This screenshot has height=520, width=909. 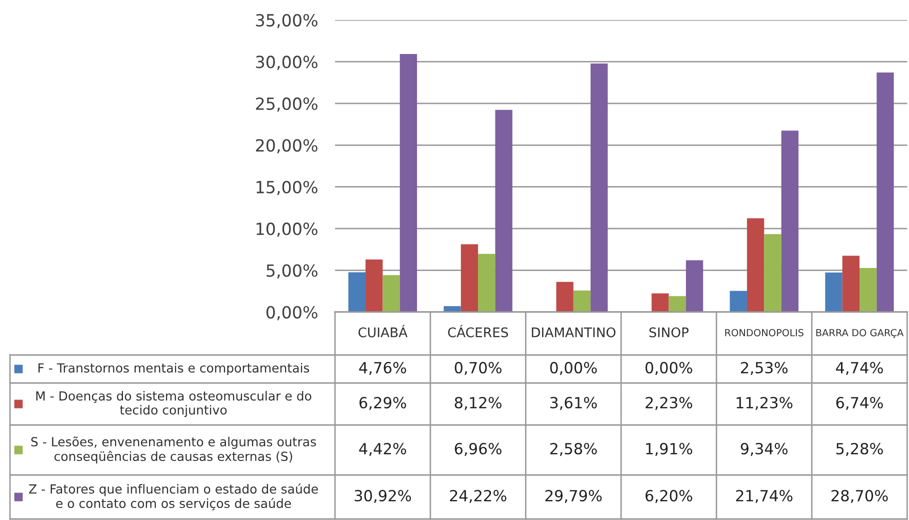 I want to click on legend-label: Z - Fatores que influenciam o estado de saúde e o contato com os serviços de saúde, so click(x=173, y=497).